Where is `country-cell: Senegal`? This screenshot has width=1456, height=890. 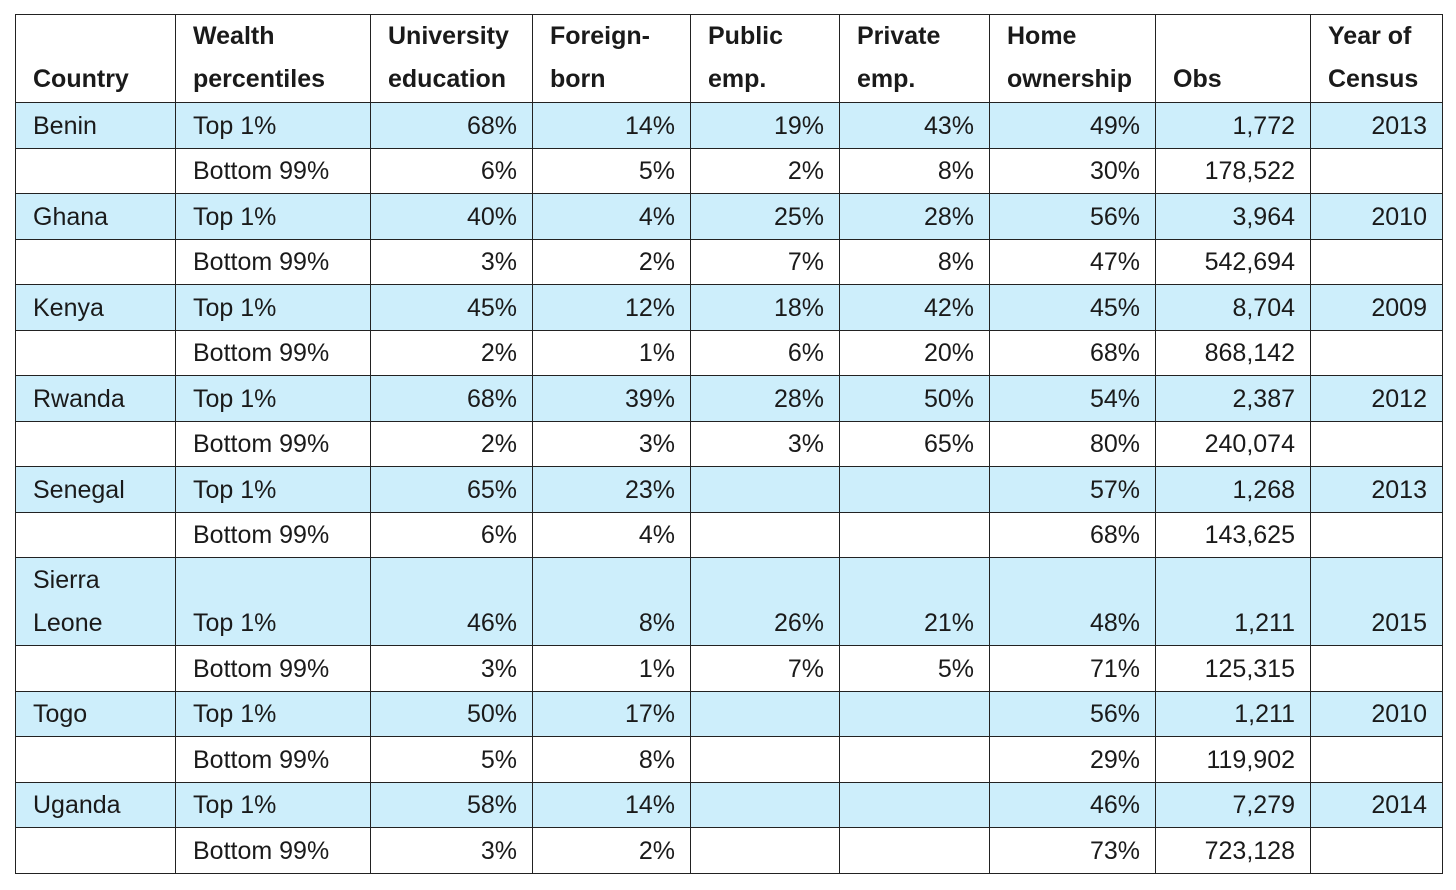 country-cell: Senegal is located at coordinates (95, 489).